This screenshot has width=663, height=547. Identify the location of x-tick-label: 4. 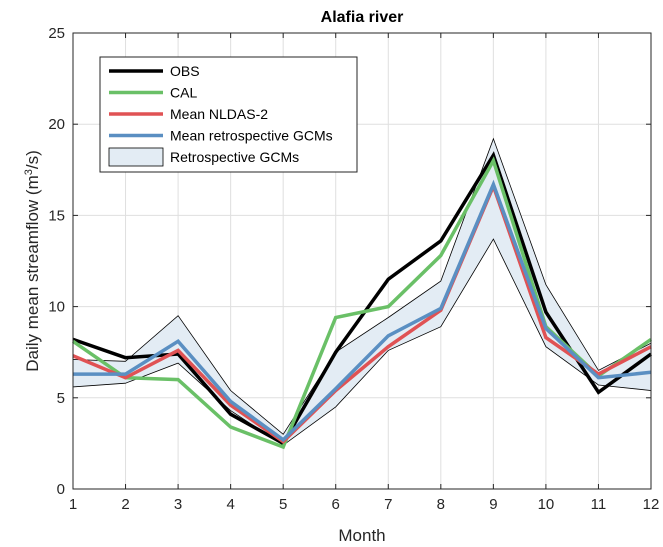
(230, 504).